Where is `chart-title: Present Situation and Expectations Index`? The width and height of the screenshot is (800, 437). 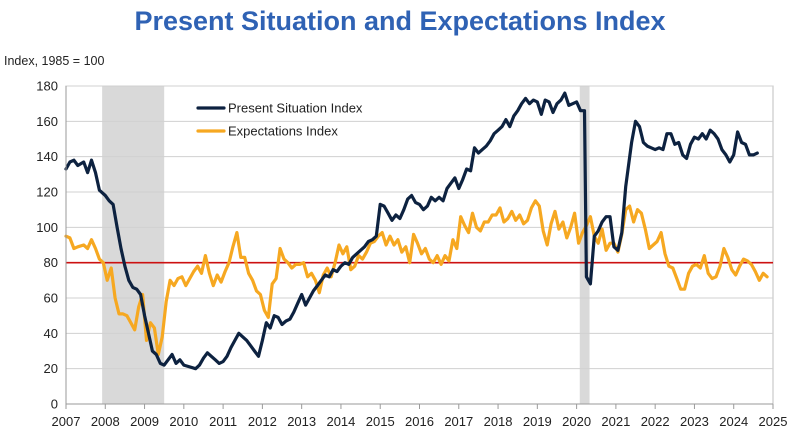 chart-title: Present Situation and Expectations Index is located at coordinates (400, 21).